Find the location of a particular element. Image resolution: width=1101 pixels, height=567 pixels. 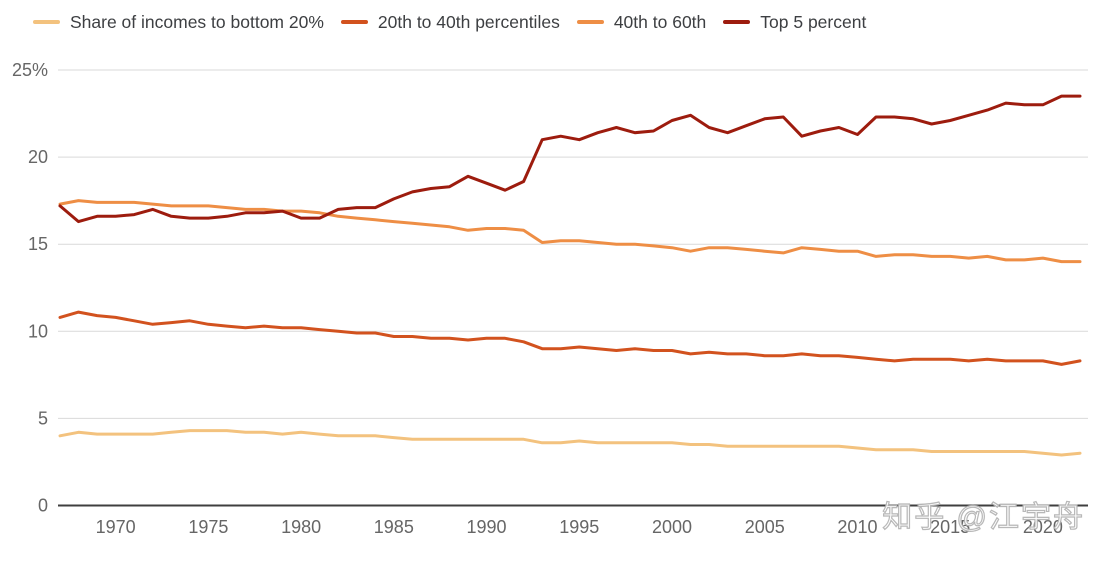

legend-label-40th-60th: 40th to 60th is located at coordinates (660, 22).